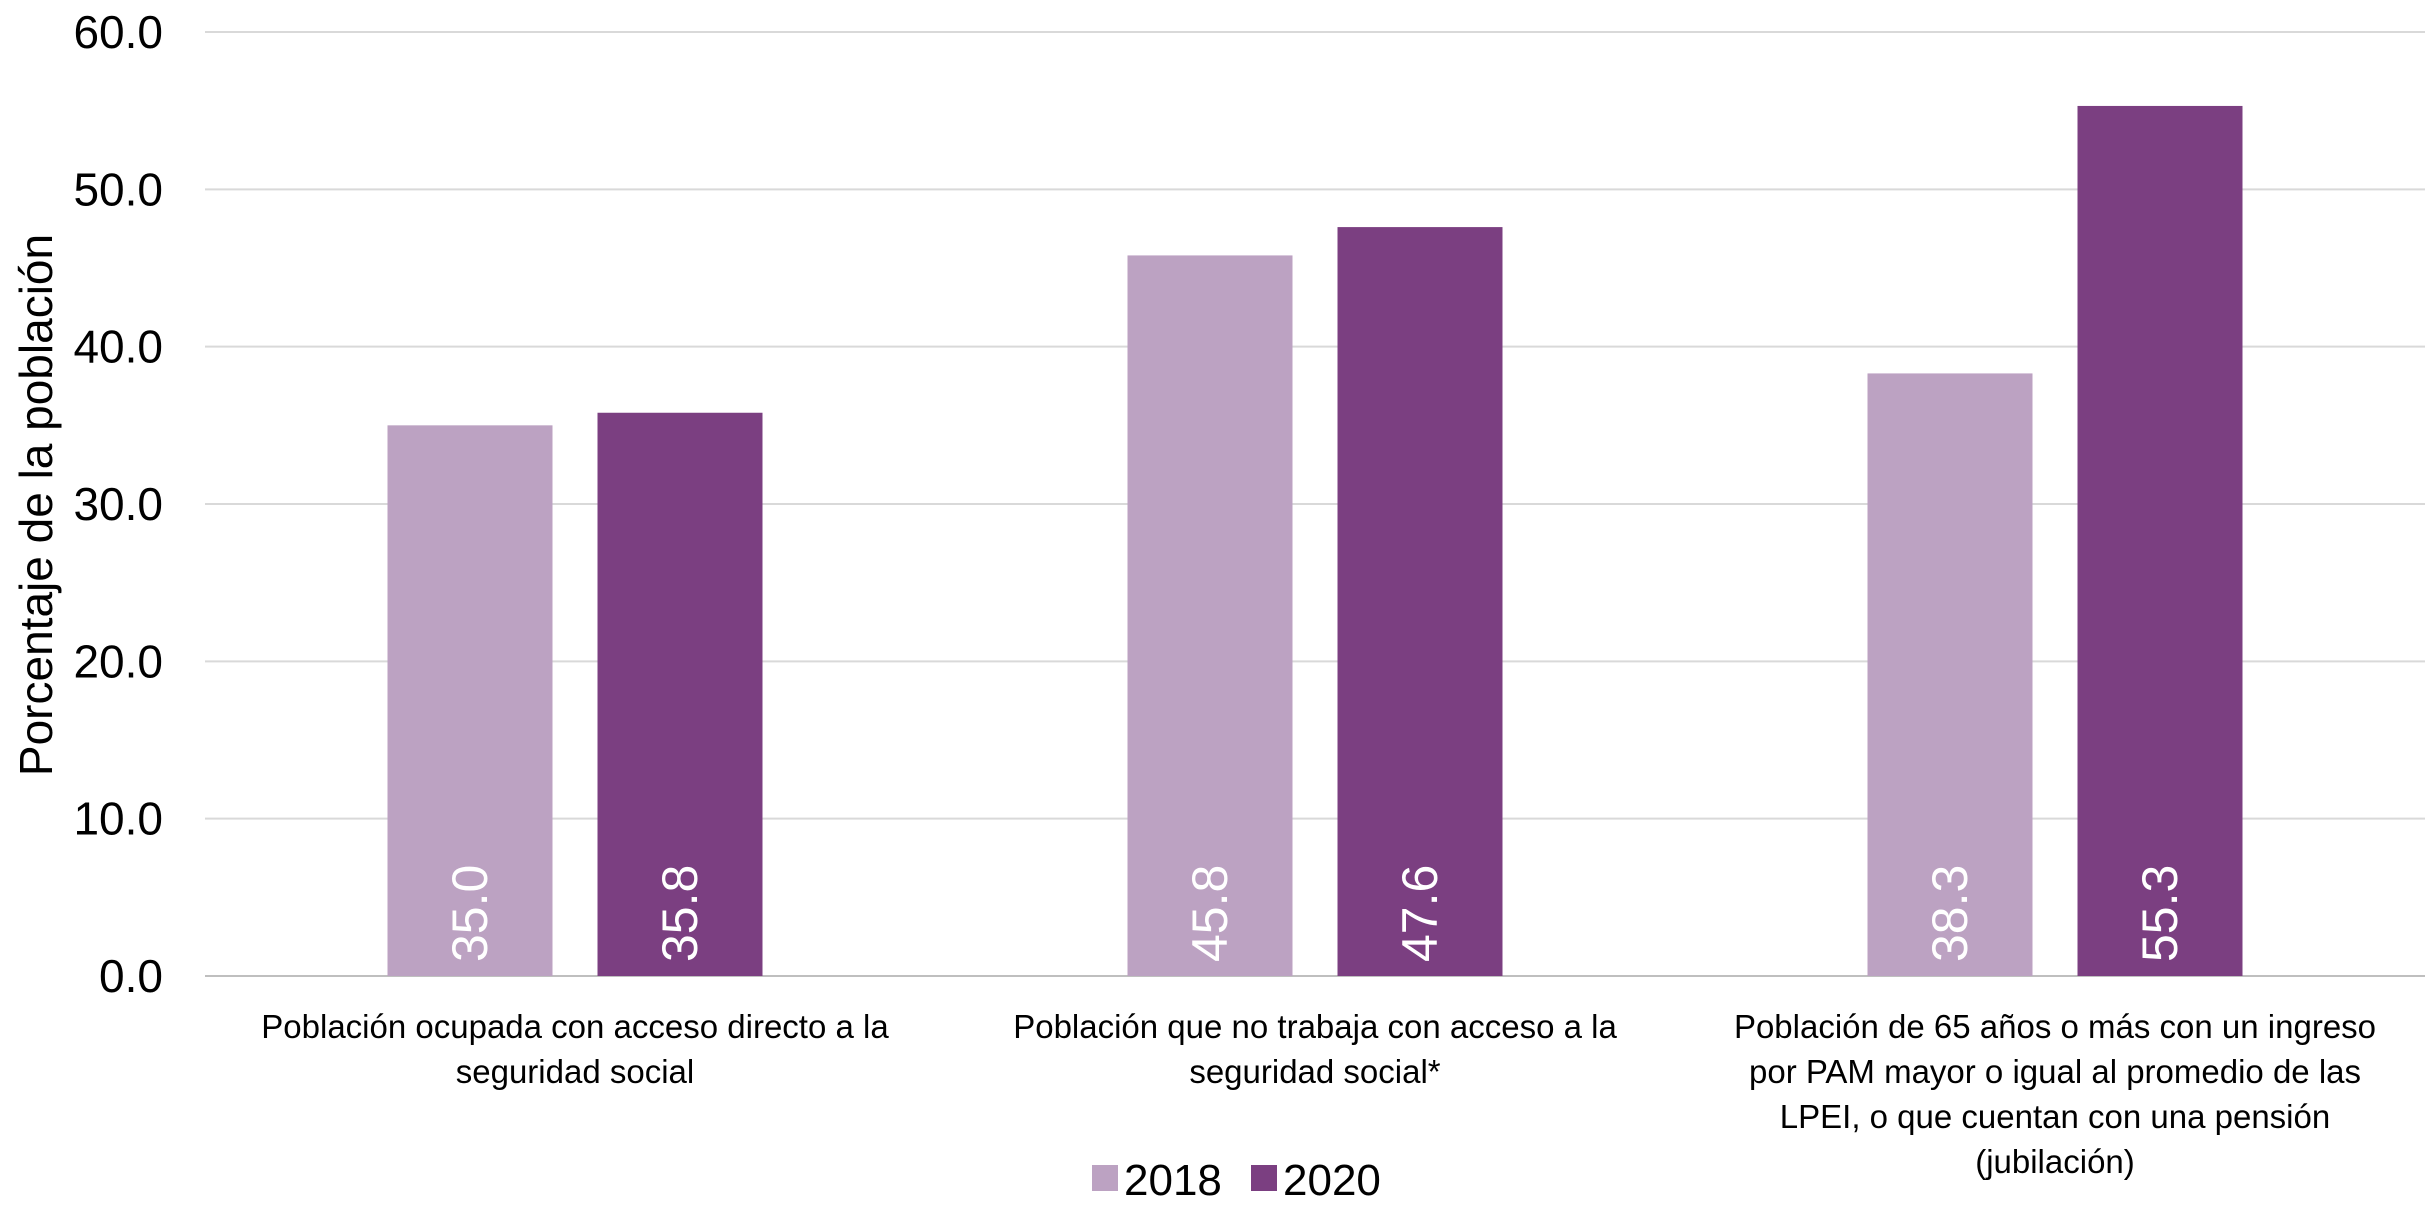 This screenshot has width=2433, height=1225. Describe the element at coordinates (1264, 1178) in the screenshot. I see `legend-swatch-2020` at that location.